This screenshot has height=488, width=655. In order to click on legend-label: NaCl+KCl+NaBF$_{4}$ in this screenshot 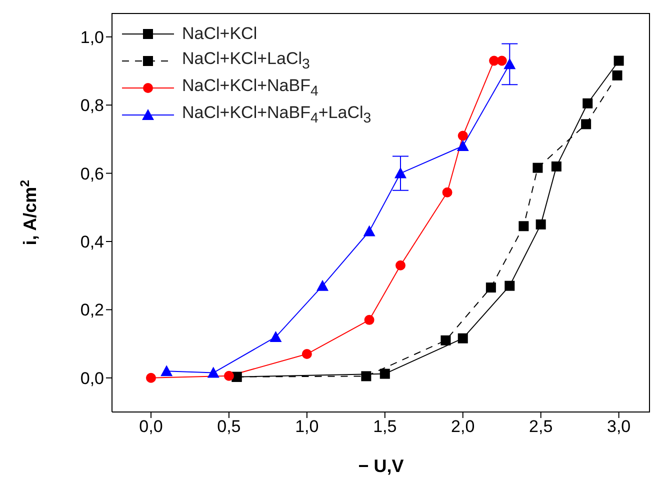, I will do `click(250, 88)`.